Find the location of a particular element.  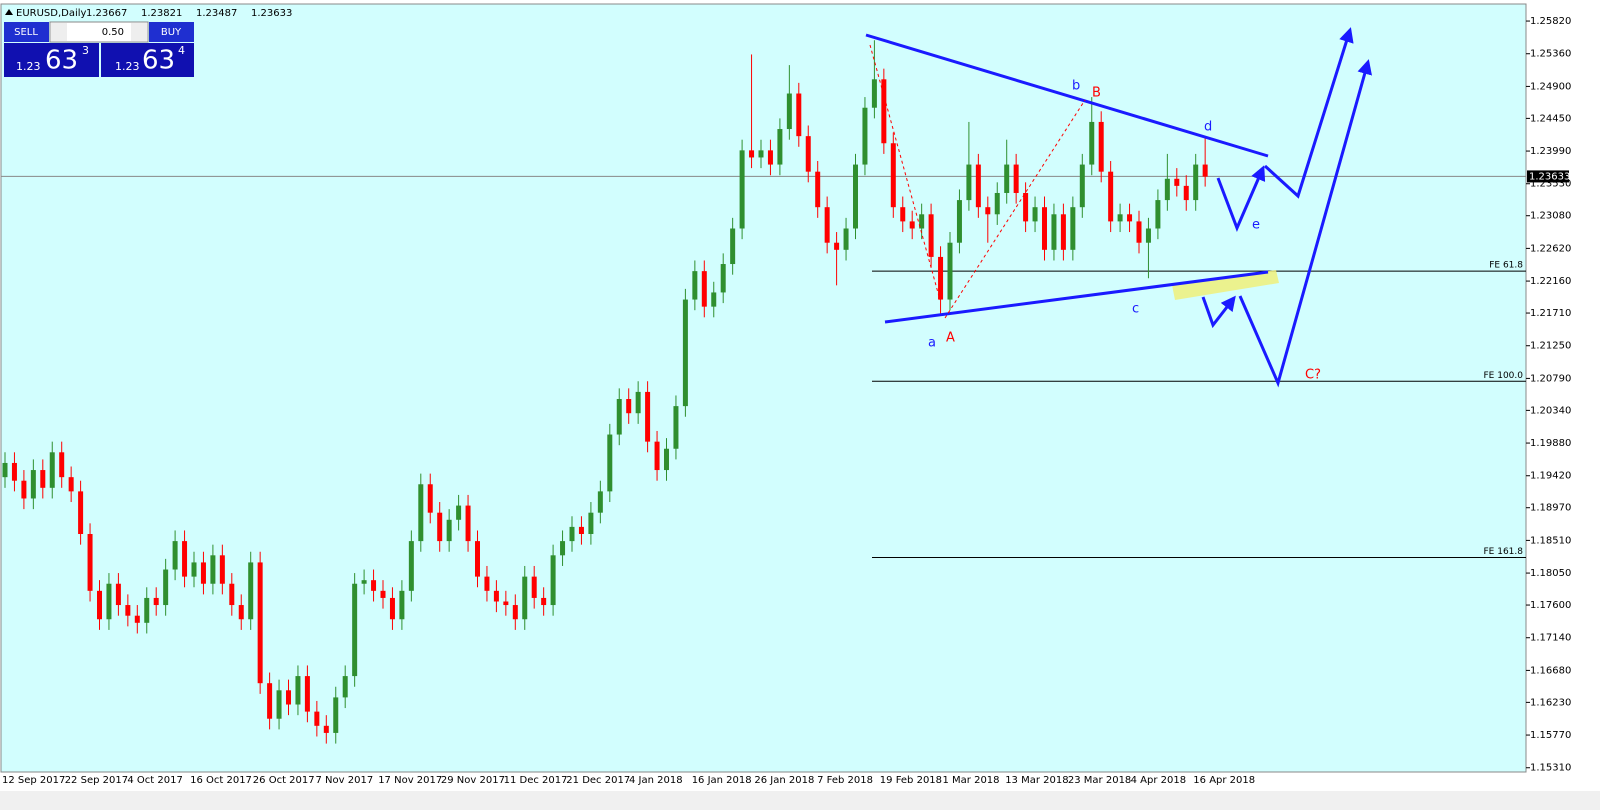

y-tick-label: 1.17140 is located at coordinates (1550, 638).